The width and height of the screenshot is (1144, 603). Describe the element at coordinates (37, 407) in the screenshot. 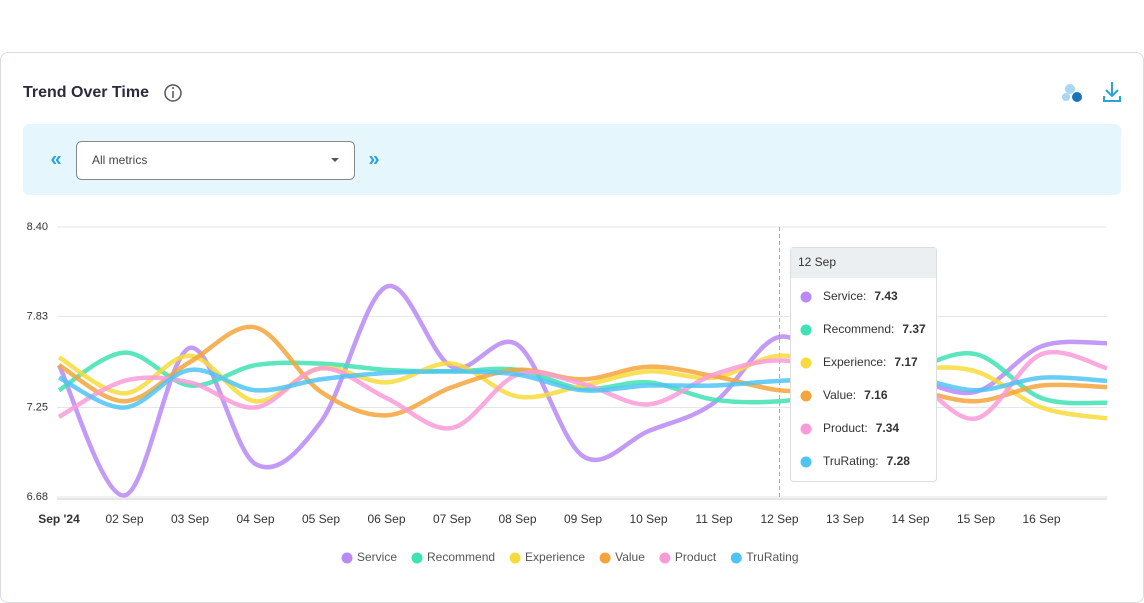

I see `y-tick-label: 7.25` at that location.